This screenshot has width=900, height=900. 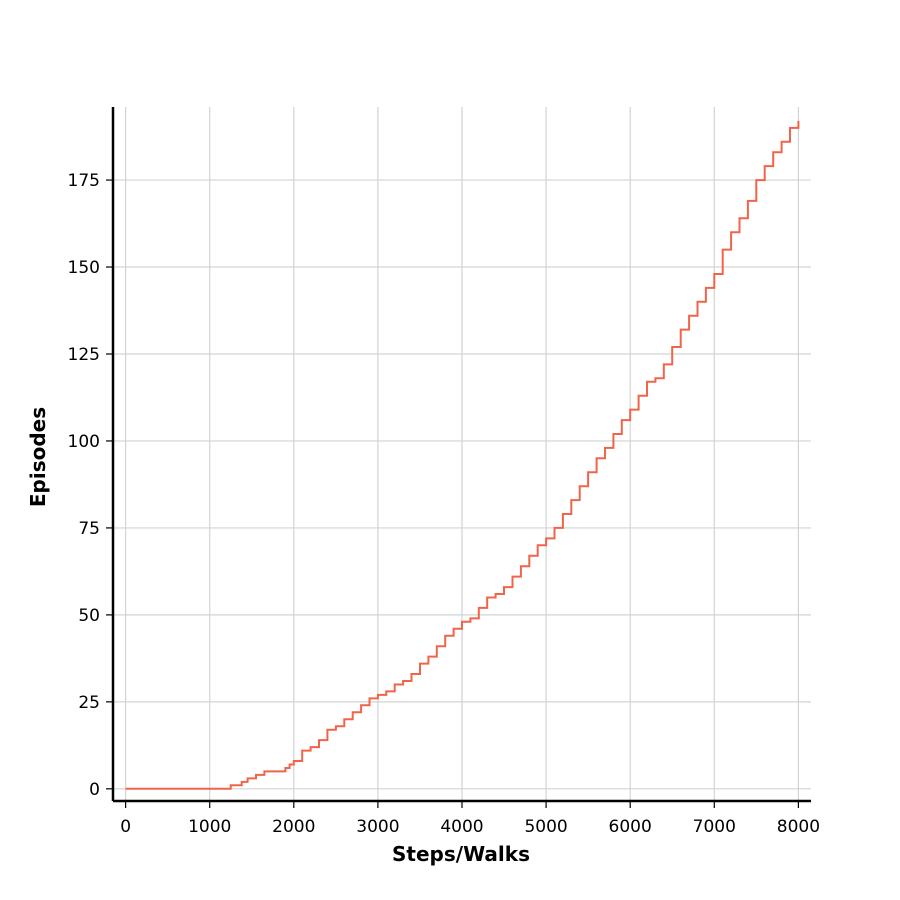 What do you see at coordinates (209, 827) in the screenshot?
I see `x-tick-label: 1000` at bounding box center [209, 827].